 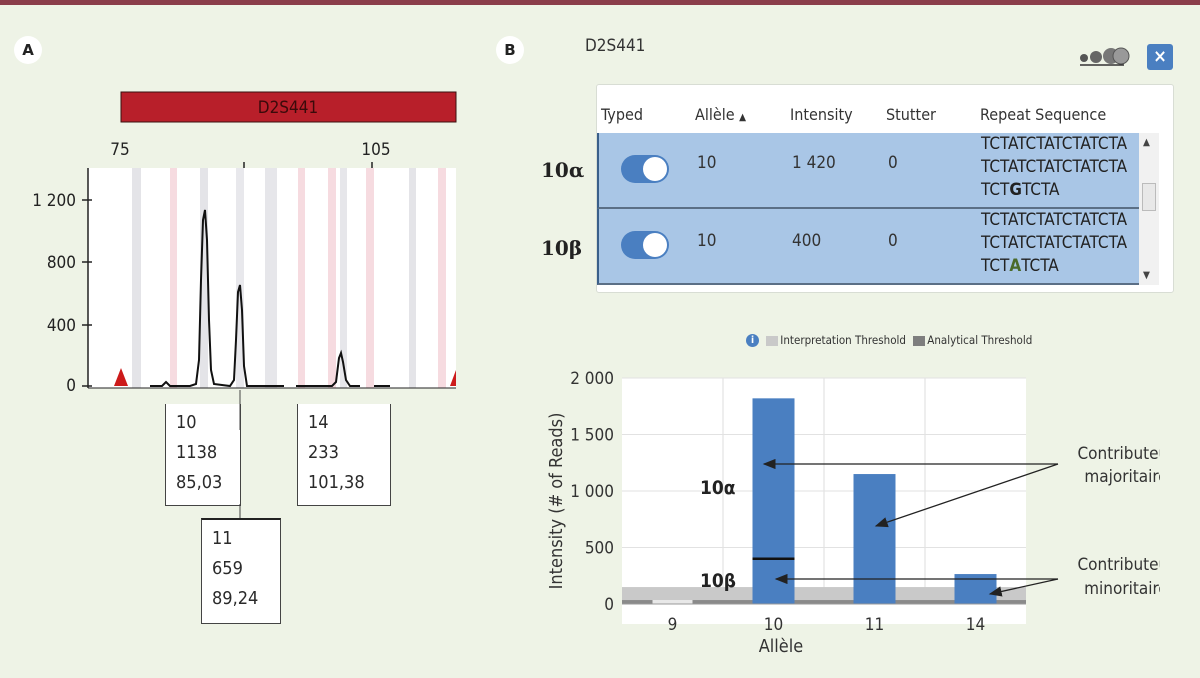 What do you see at coordinates (1146, 142) in the screenshot?
I see `scroll-up-icon: ▲` at bounding box center [1146, 142].